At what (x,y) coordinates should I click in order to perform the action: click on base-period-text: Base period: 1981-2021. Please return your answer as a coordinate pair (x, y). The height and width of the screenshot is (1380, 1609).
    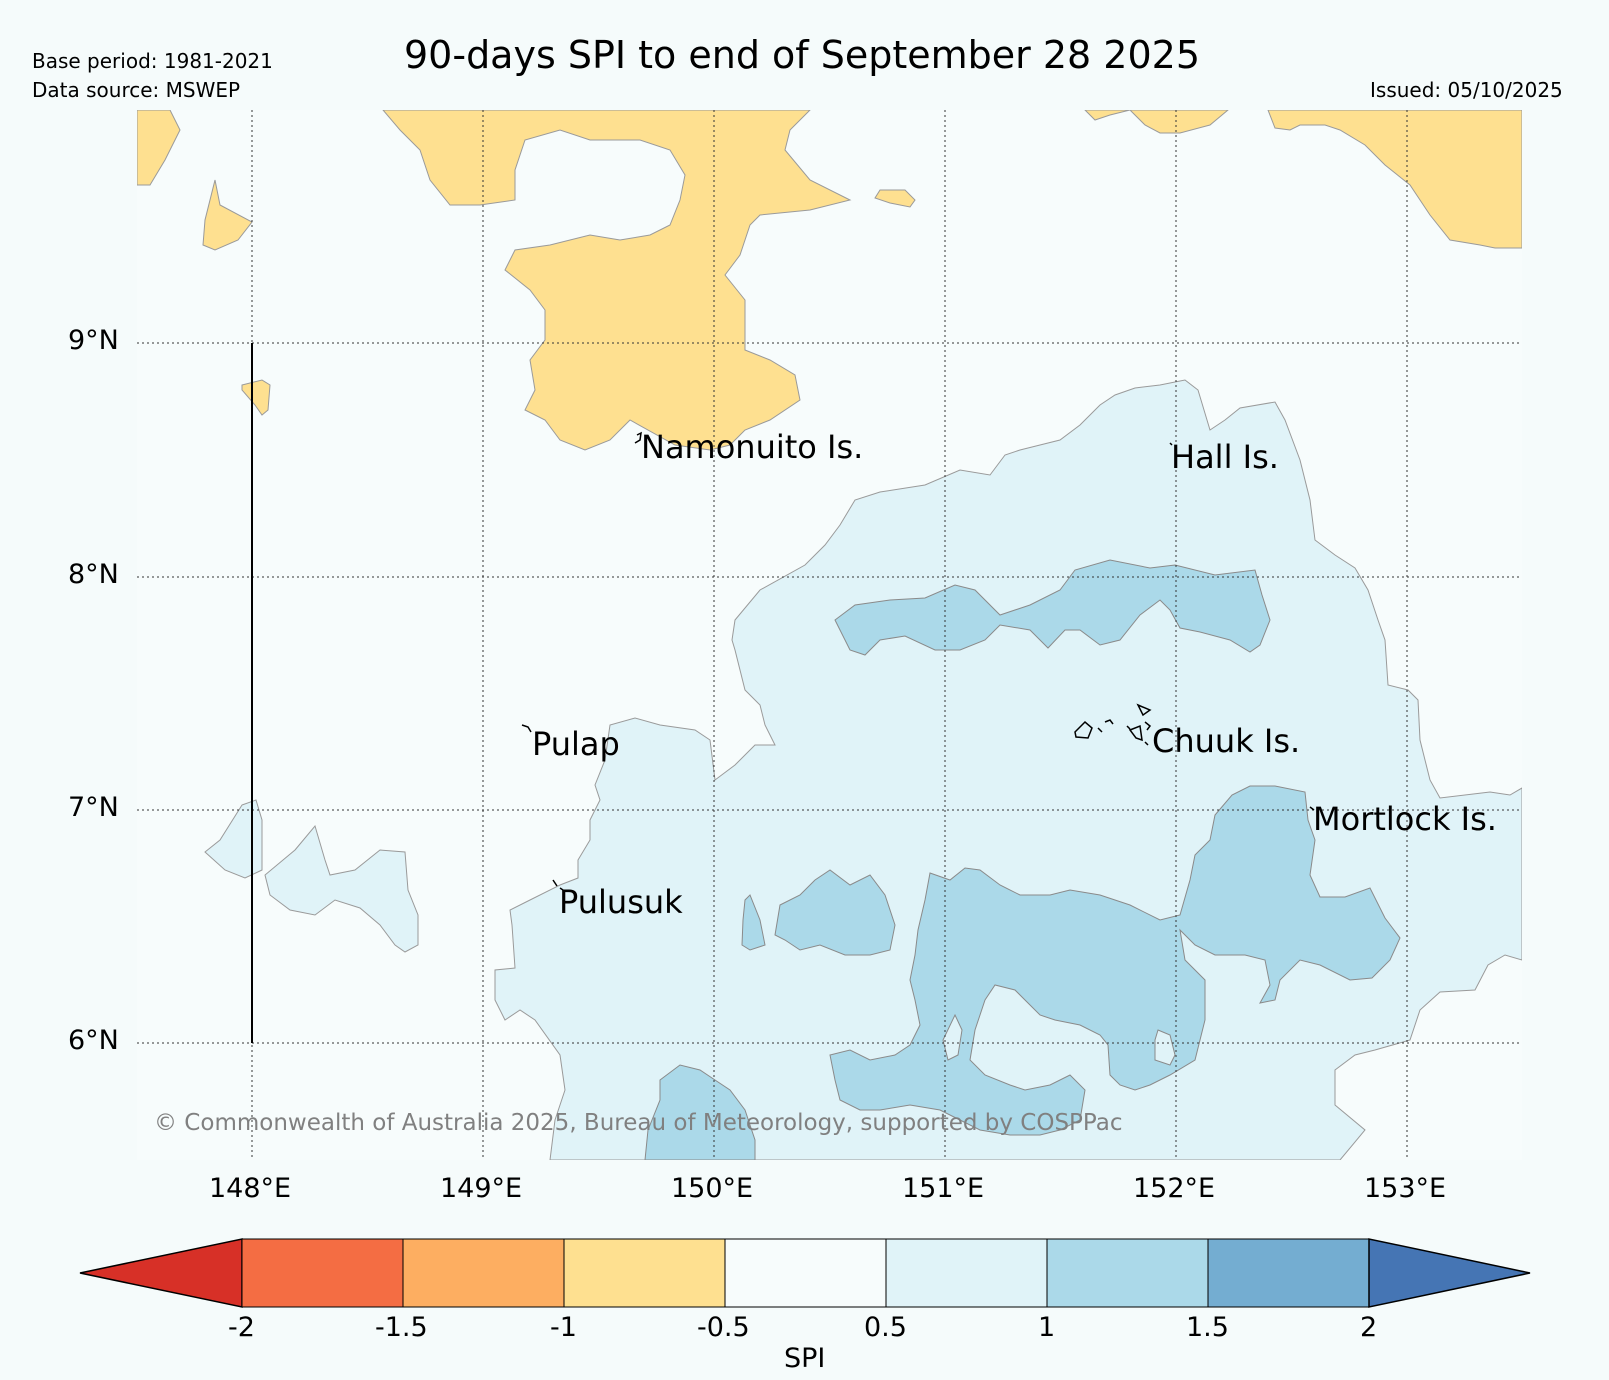
    Looking at the image, I should click on (152, 61).